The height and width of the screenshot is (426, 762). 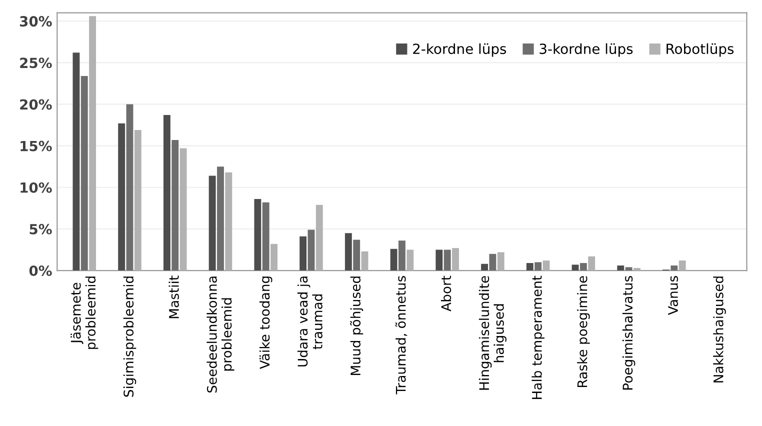 What do you see at coordinates (41, 229) in the screenshot?
I see `y-tick-label: 5%` at bounding box center [41, 229].